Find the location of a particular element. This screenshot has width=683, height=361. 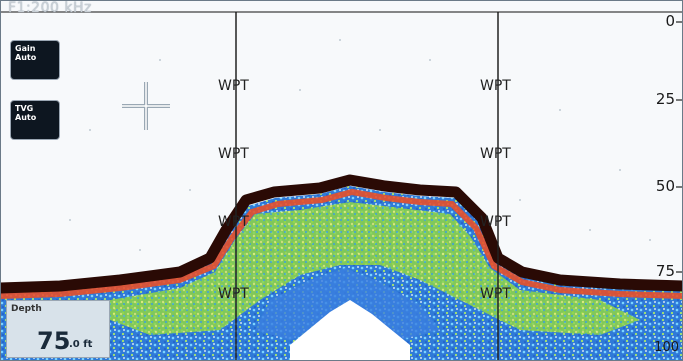

gain-control-button: Gain Auto is located at coordinates (35, 60).